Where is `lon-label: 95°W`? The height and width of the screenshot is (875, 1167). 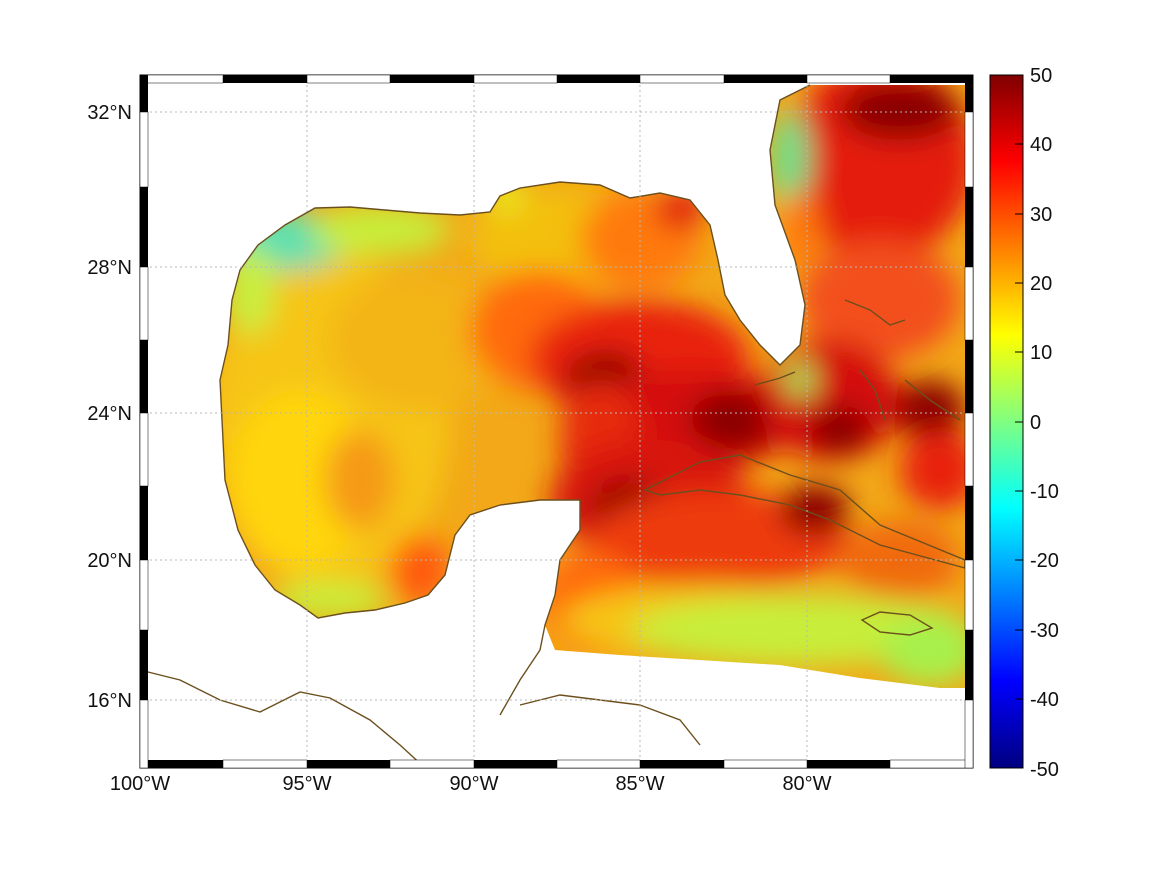 lon-label: 95°W is located at coordinates (306, 784).